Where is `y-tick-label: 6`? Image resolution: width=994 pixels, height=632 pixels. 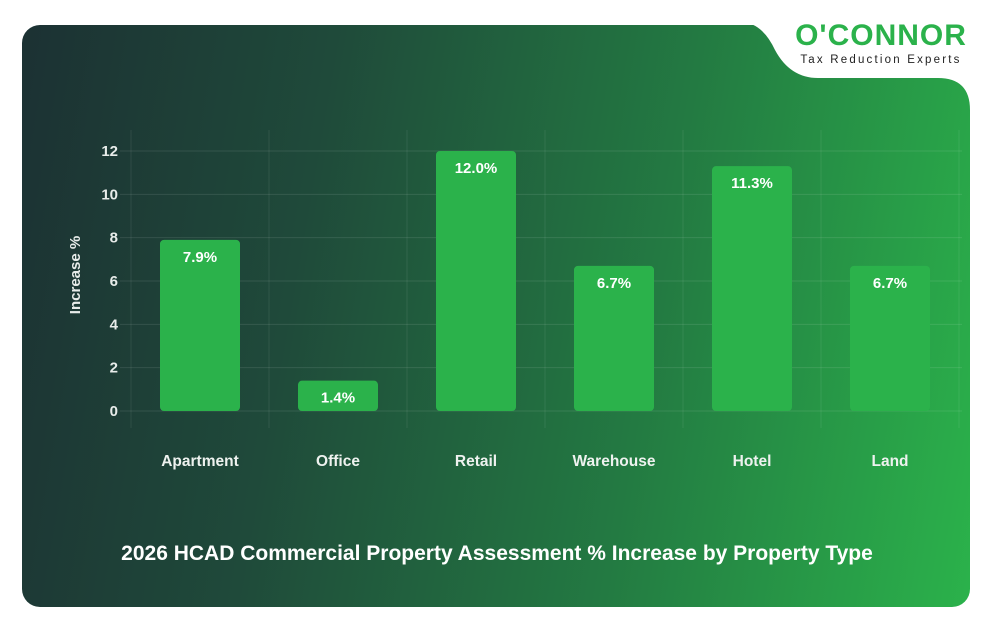 y-tick-label: 6 is located at coordinates (114, 281).